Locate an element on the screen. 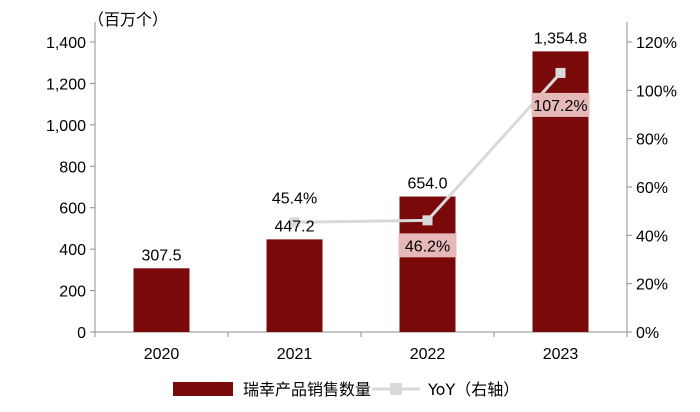  y-right-tick-label: 80% is located at coordinates (652, 140).